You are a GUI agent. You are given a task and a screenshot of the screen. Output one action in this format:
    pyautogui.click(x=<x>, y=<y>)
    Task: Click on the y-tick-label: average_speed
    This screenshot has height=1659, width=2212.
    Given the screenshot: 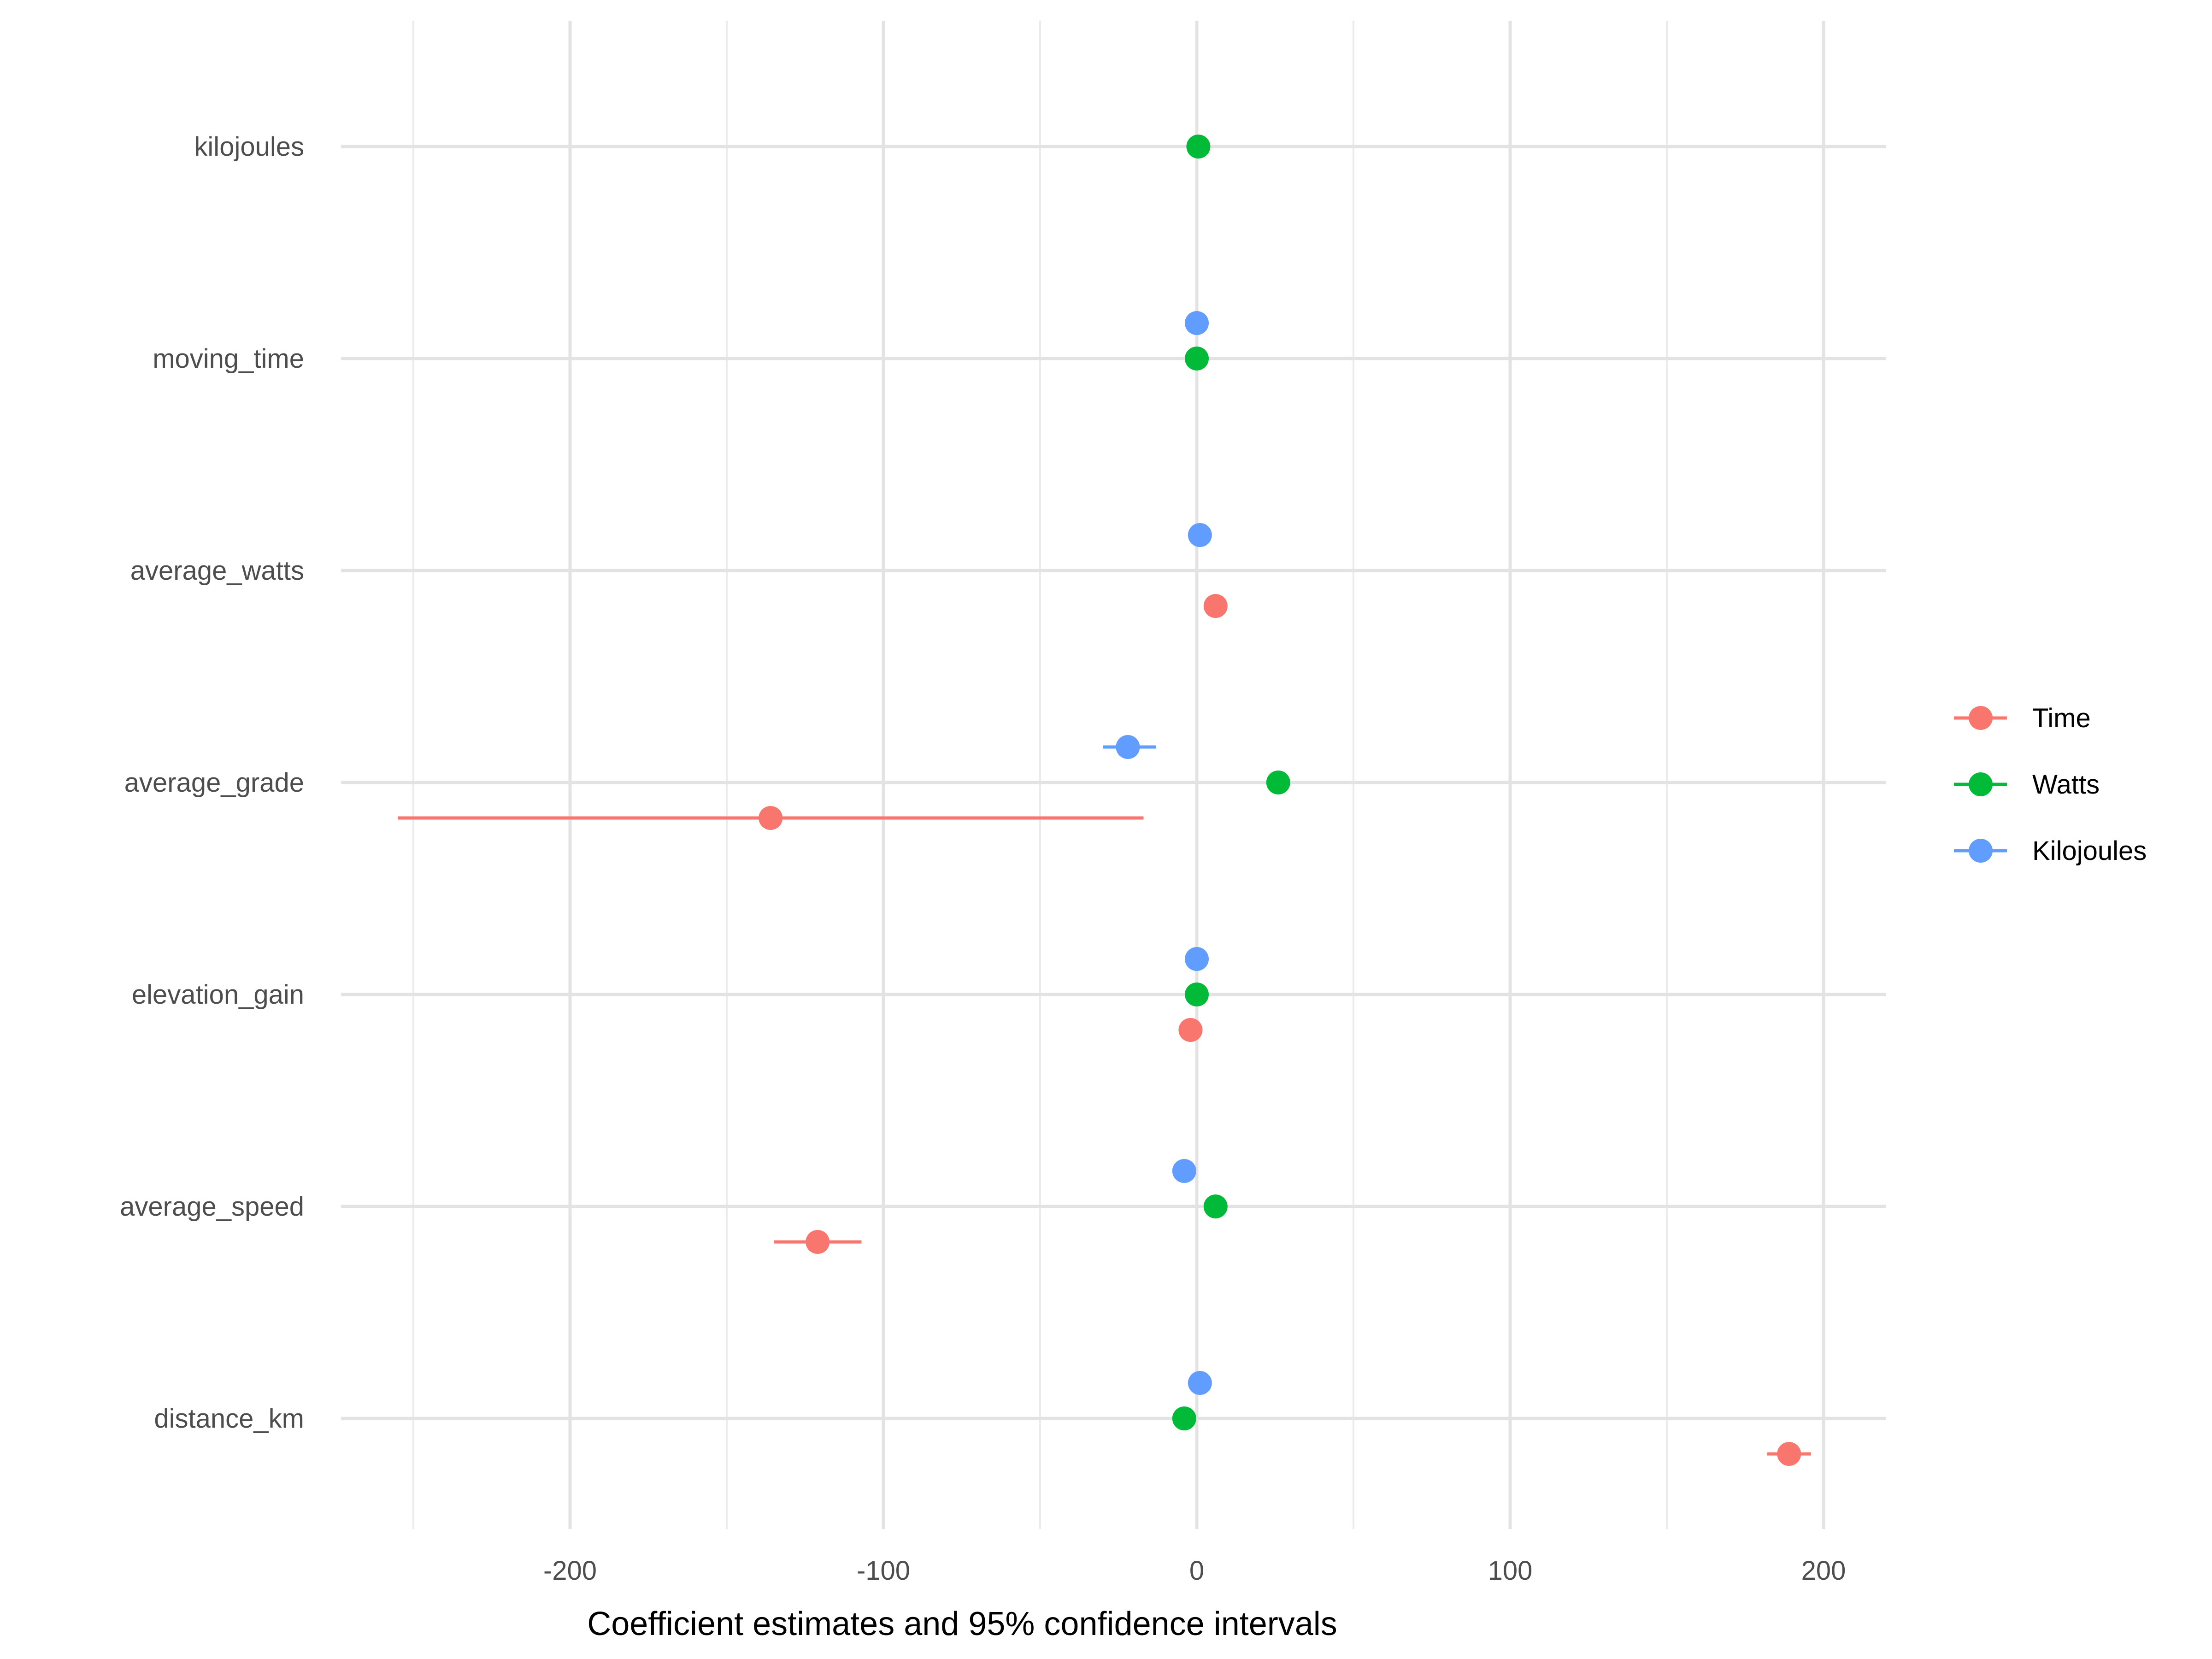 What is the action you would take?
    pyautogui.click(x=212, y=1207)
    